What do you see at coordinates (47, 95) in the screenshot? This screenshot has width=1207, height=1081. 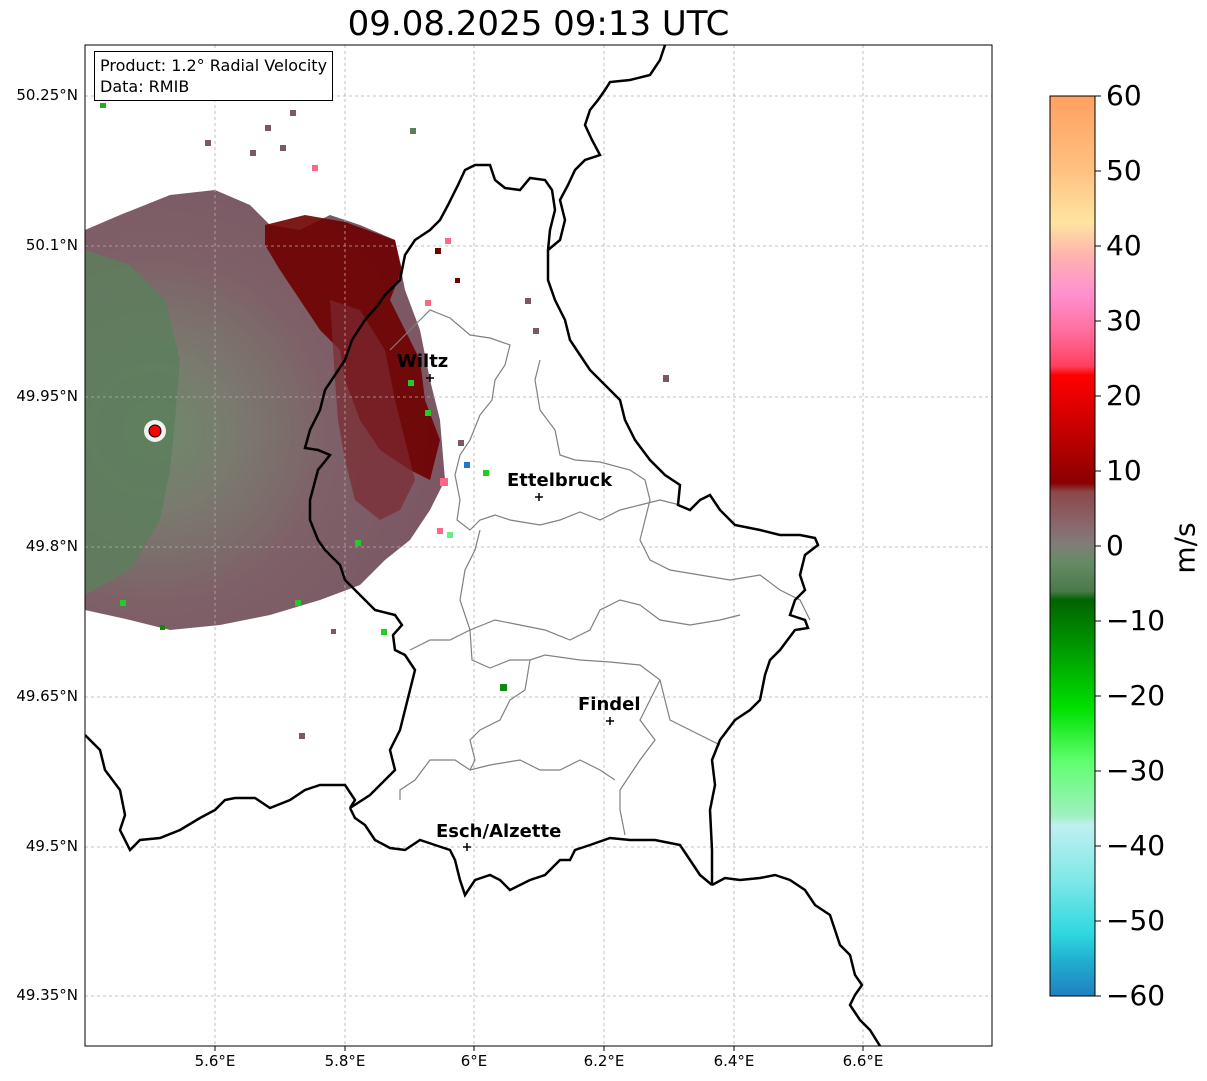 I see `lat-label-50-25: 50.25°N` at bounding box center [47, 95].